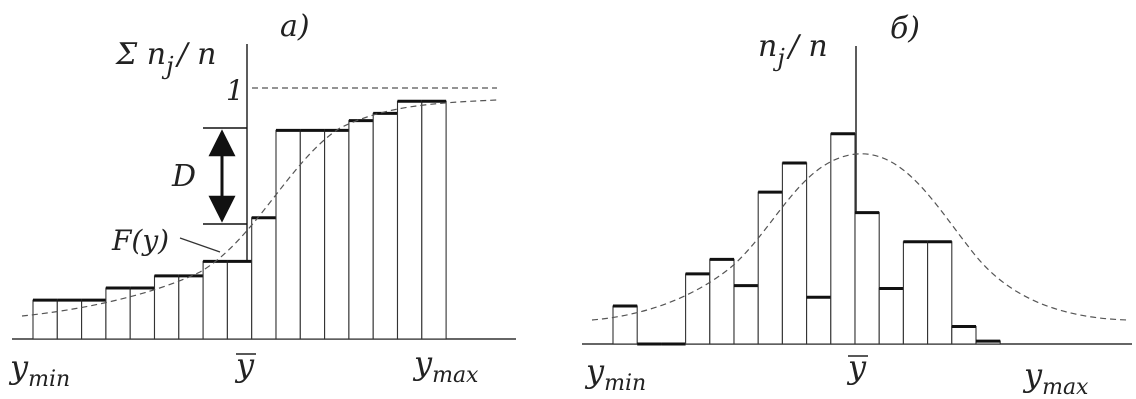  Describe the element at coordinates (166, 58) in the screenshot. I see `panel-a-y-axis-label: Σ nj / n` at that location.